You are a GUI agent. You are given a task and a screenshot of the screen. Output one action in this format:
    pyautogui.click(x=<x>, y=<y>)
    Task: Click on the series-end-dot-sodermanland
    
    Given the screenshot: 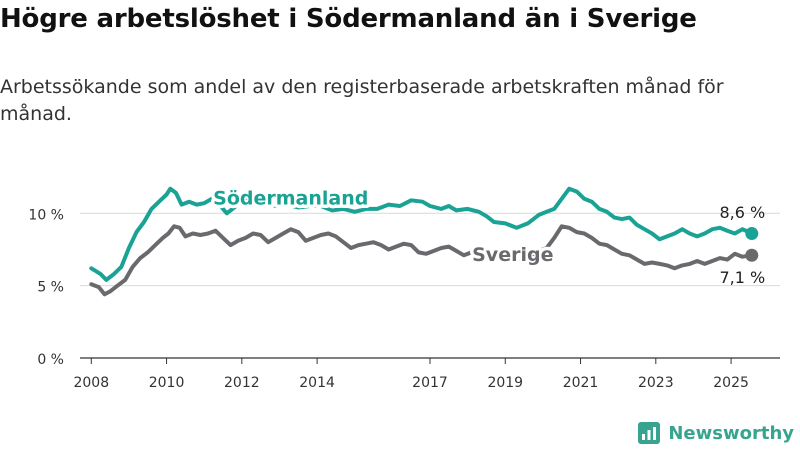 What is the action you would take?
    pyautogui.click(x=752, y=234)
    